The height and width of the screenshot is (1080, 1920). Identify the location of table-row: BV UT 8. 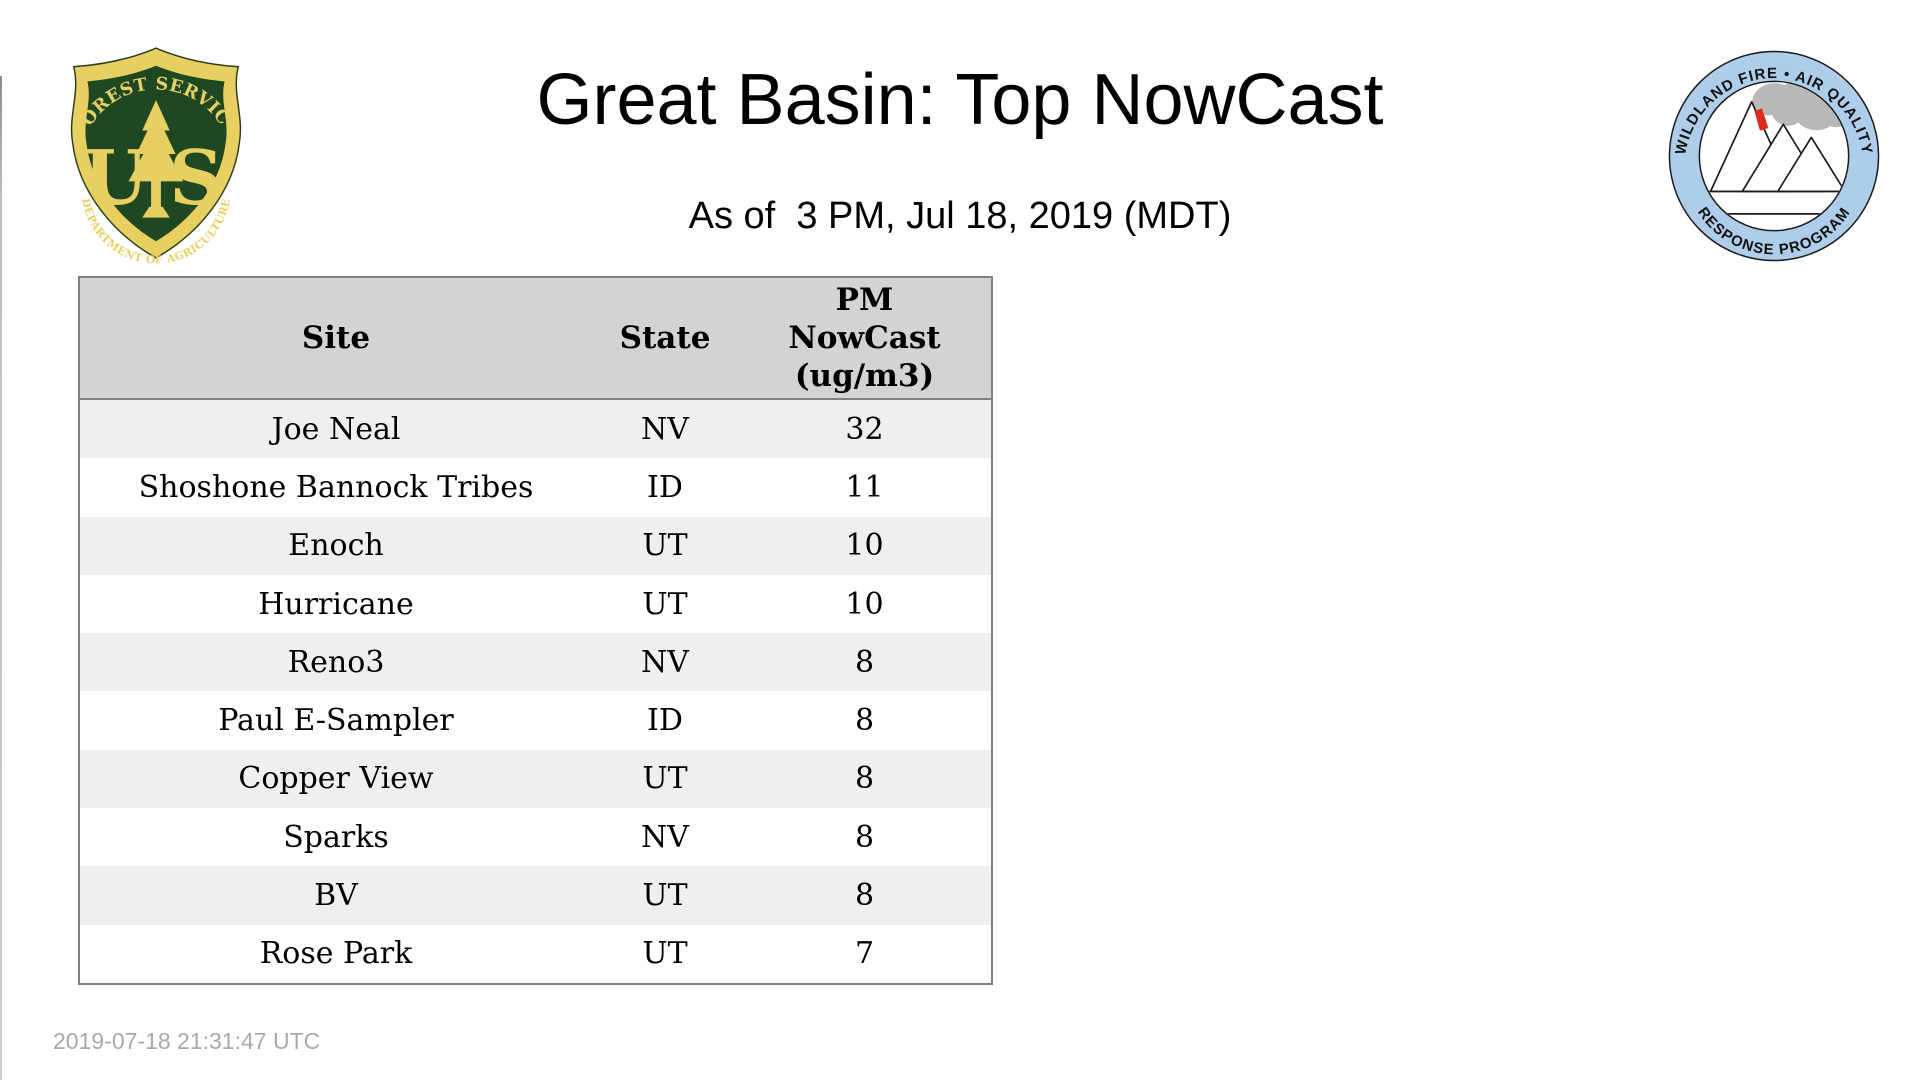
(535, 895).